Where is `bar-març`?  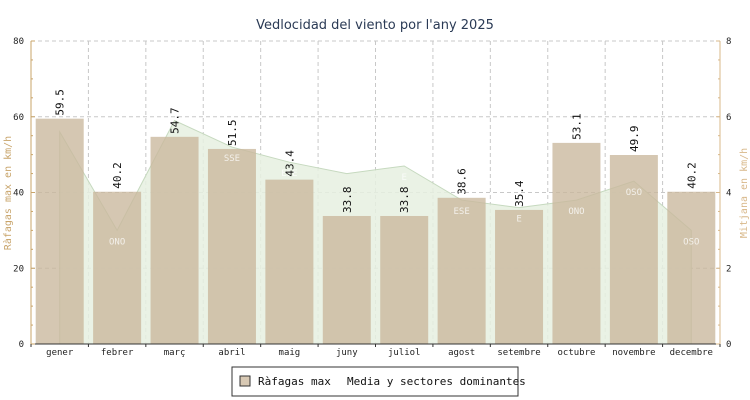
bar-març is located at coordinates (174, 240).